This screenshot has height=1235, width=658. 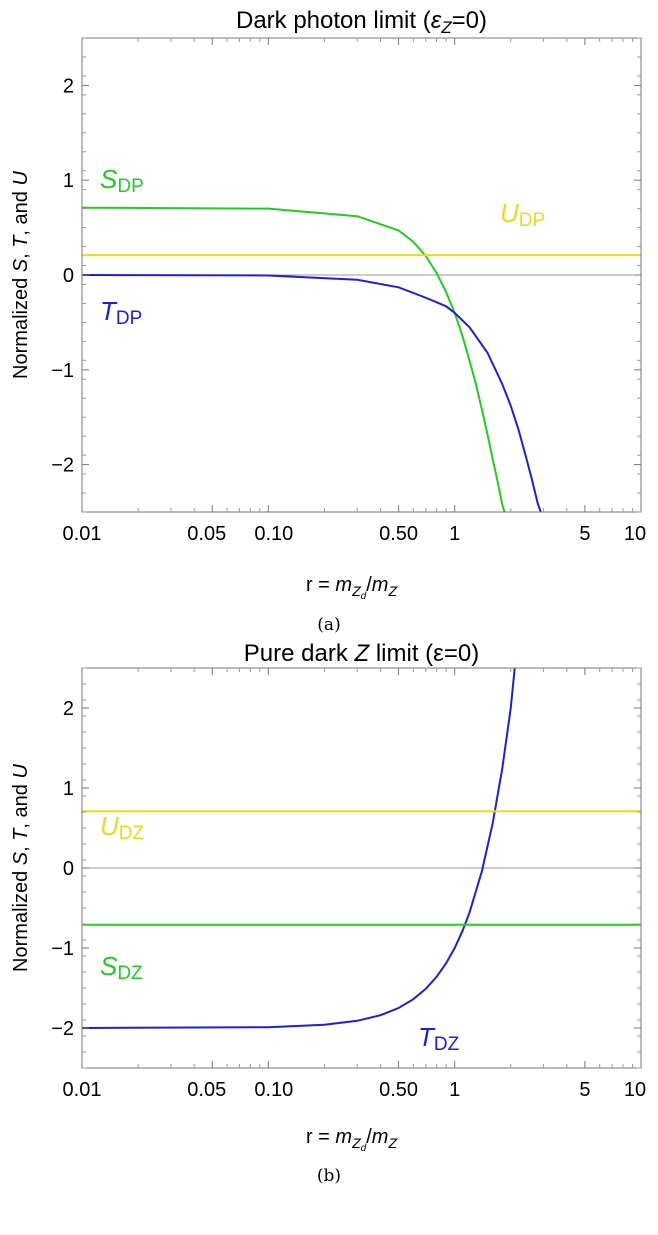 What do you see at coordinates (361, 22) in the screenshot?
I see `chart-title: Dark photon limit (εZ=0)` at bounding box center [361, 22].